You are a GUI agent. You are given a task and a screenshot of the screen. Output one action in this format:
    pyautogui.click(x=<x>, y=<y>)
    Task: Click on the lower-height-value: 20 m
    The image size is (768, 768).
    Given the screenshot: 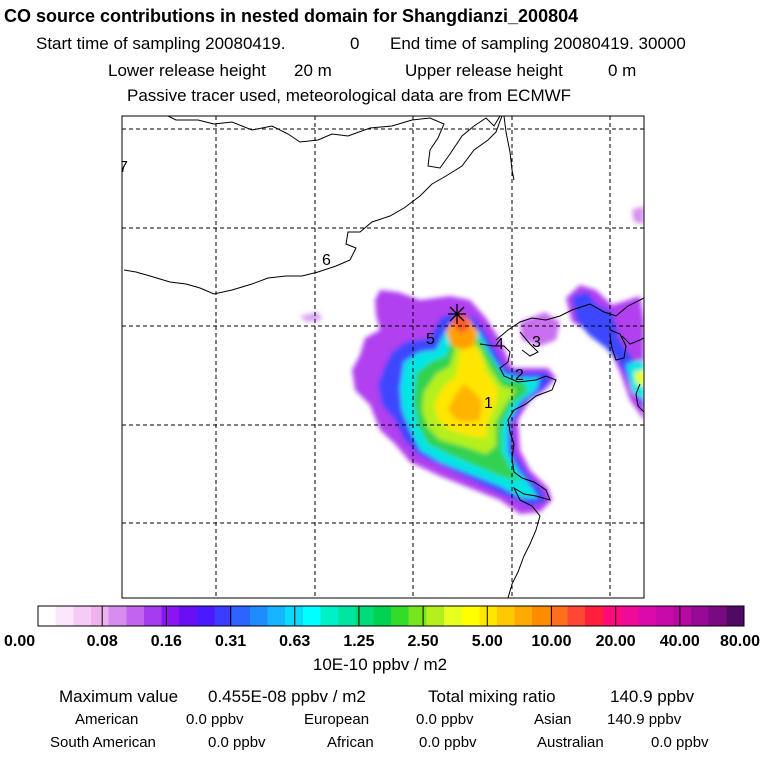 What is the action you would take?
    pyautogui.click(x=313, y=70)
    